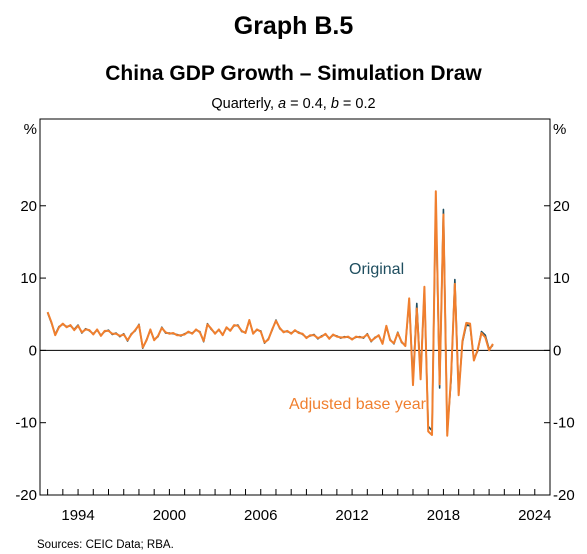 The width and height of the screenshot is (587, 554). I want to click on subtitle-prefix: Quarterly,, so click(244, 104).